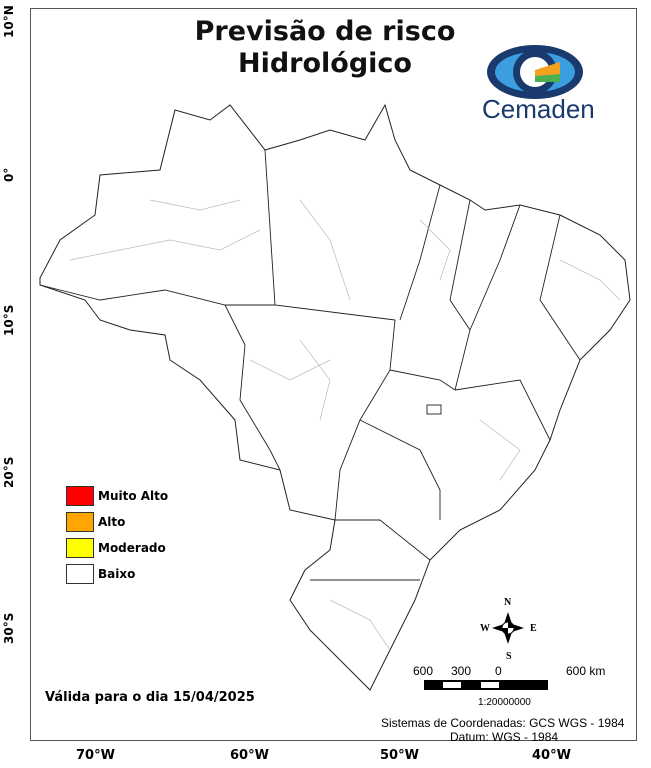 Image resolution: width=651 pixels, height=768 pixels. I want to click on legend-label: Baixo, so click(117, 574).